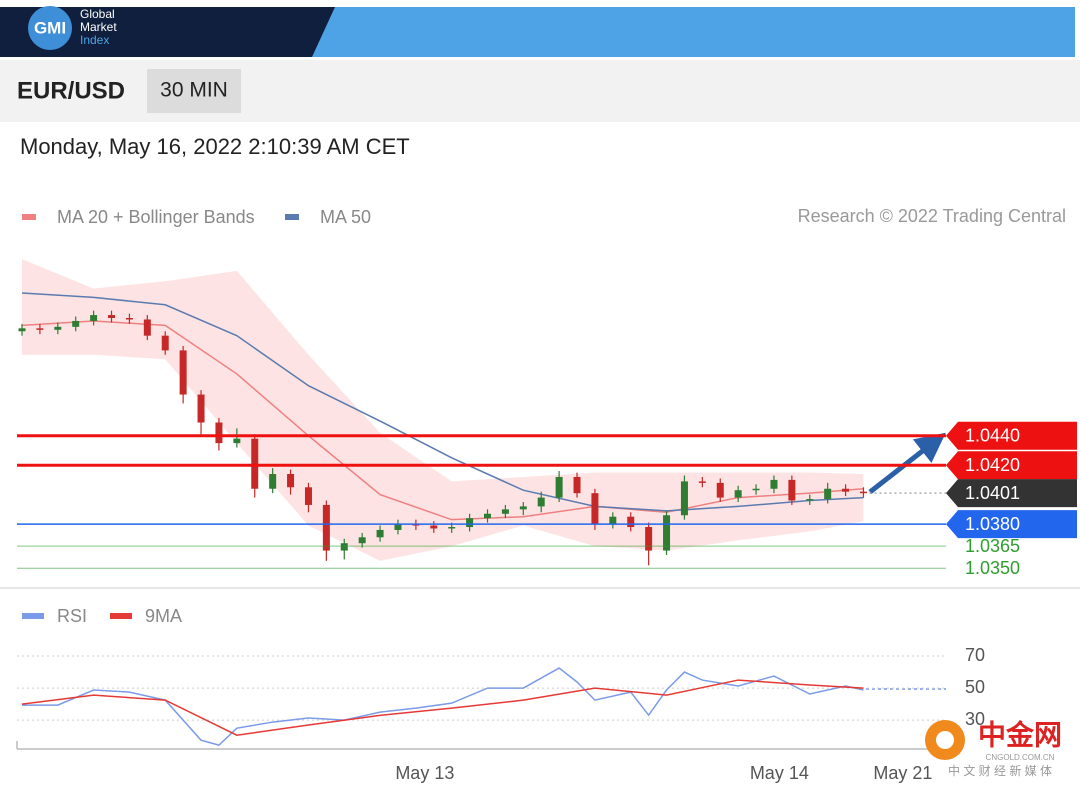 The height and width of the screenshot is (791, 1080). I want to click on watermark-slogan: 中 文 财 经 新 媒 体, so click(1000, 770).